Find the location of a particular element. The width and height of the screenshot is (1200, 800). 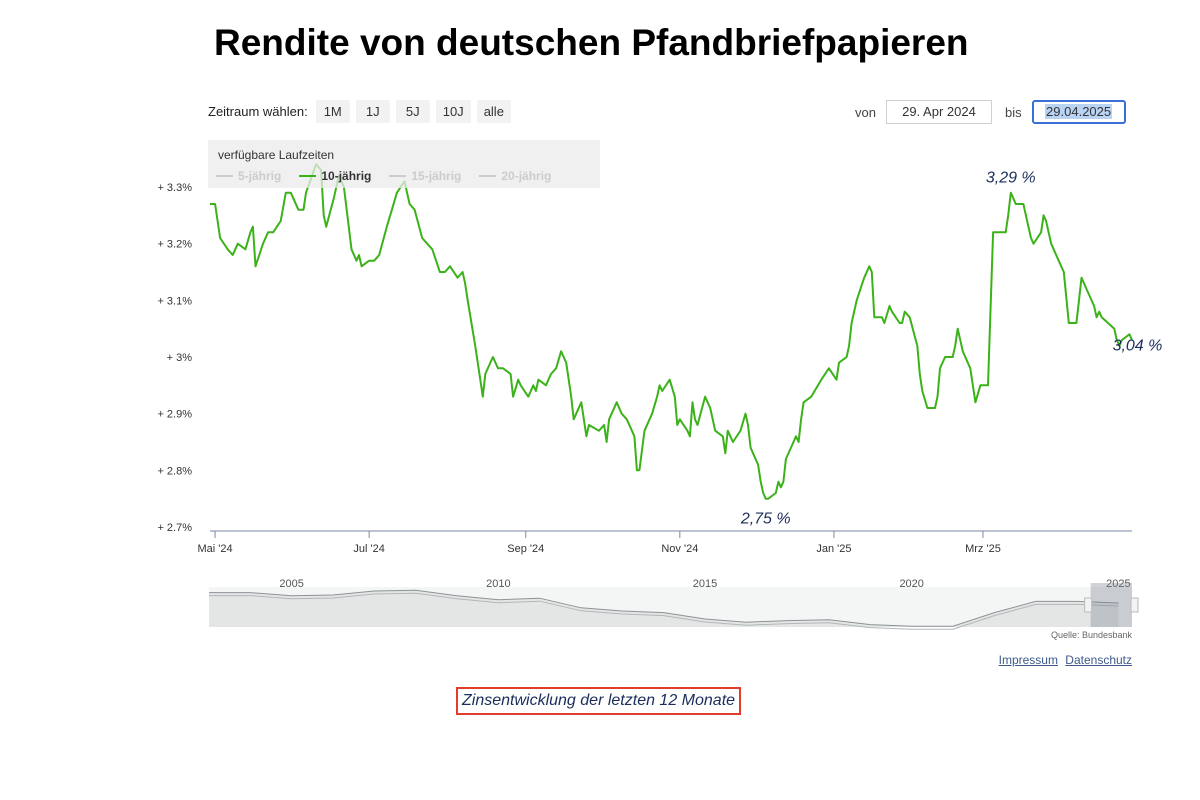

y-tick-label: + 2.9% is located at coordinates (174, 415).